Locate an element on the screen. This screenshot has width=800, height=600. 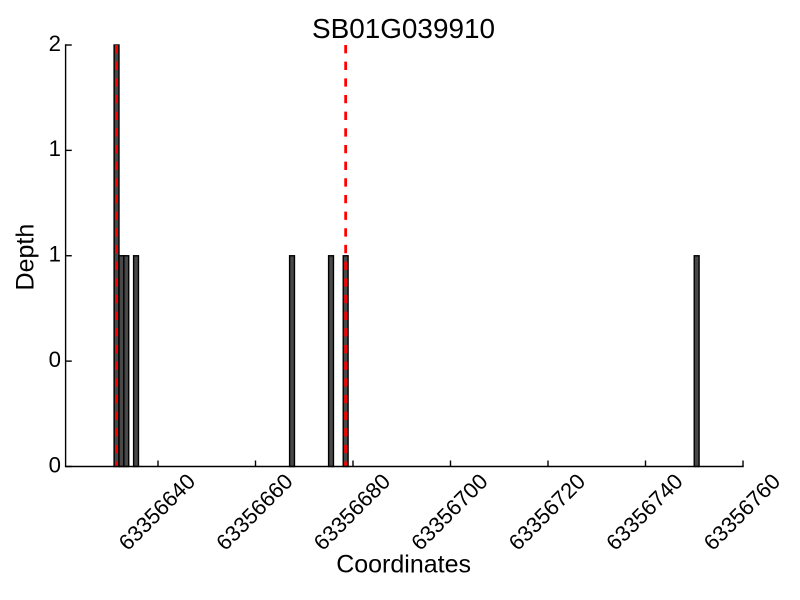
svg-text: SB01G039910 is located at coordinates (403, 28).